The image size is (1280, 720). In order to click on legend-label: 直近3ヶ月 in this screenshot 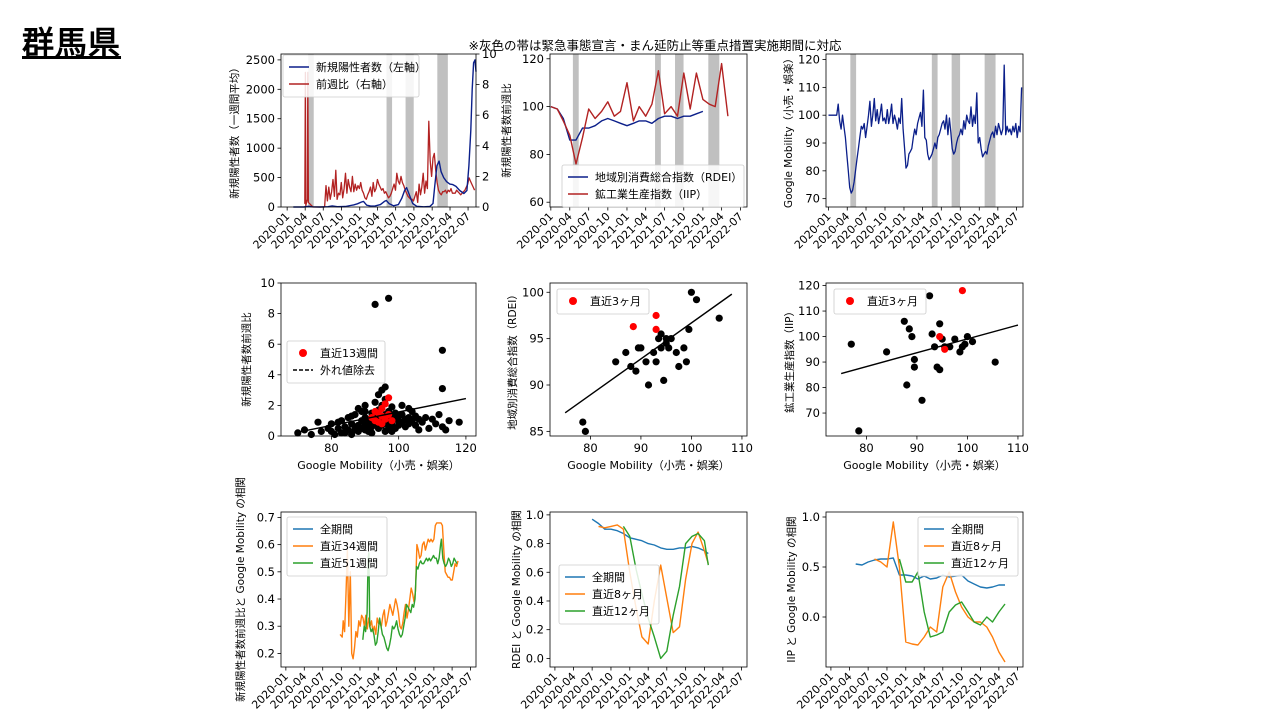, I will do `click(892, 301)`.